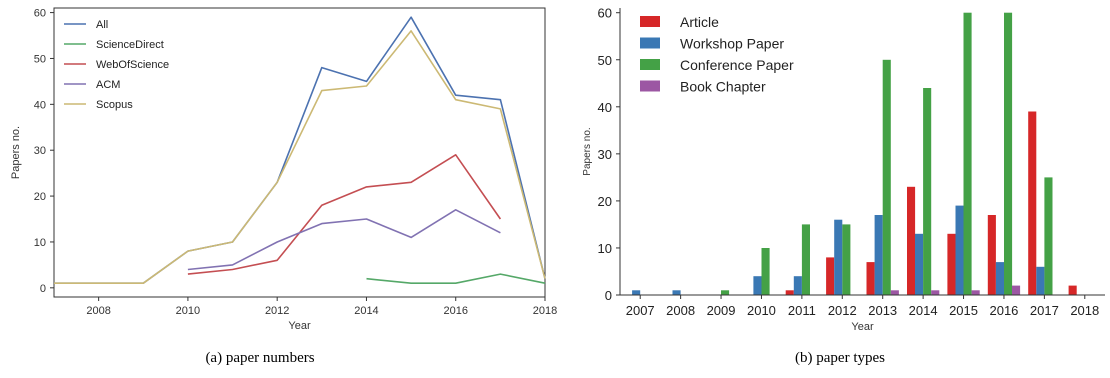  I want to click on series-line-webofscience, so click(344, 214).